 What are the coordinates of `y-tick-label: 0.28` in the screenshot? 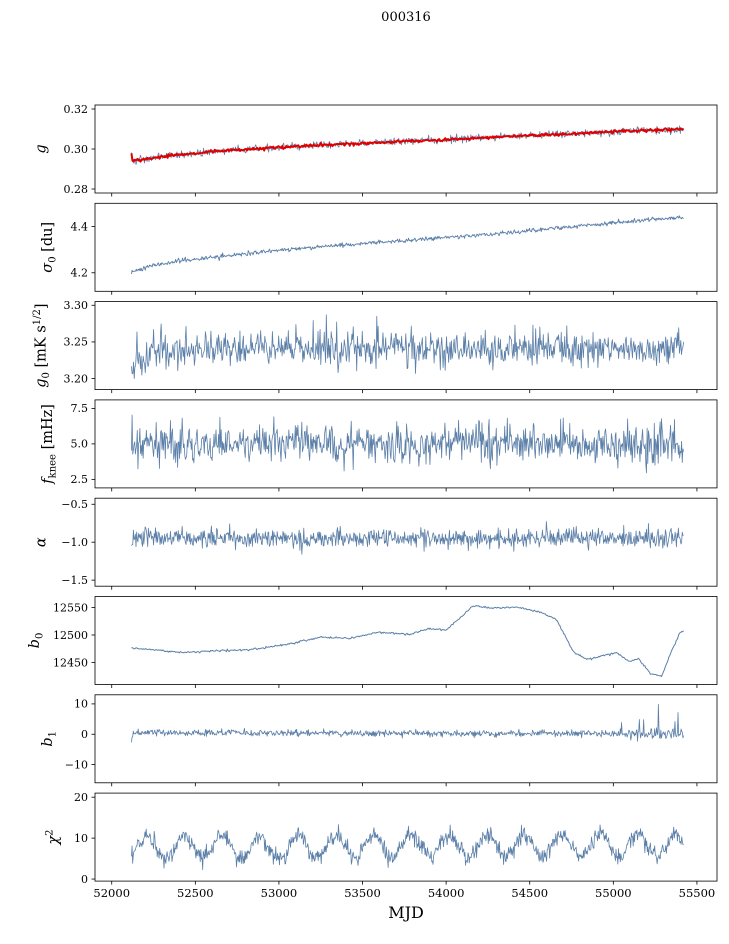 It's located at (76, 189).